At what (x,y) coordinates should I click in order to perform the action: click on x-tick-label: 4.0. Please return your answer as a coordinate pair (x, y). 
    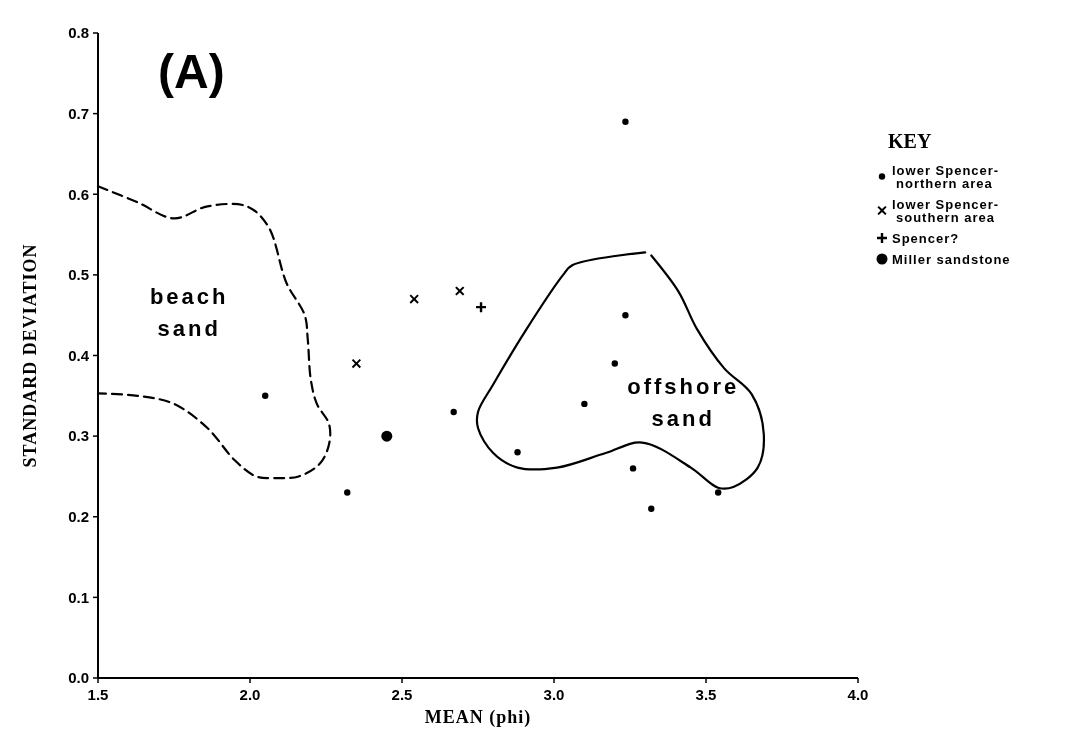
    Looking at the image, I should click on (858, 694).